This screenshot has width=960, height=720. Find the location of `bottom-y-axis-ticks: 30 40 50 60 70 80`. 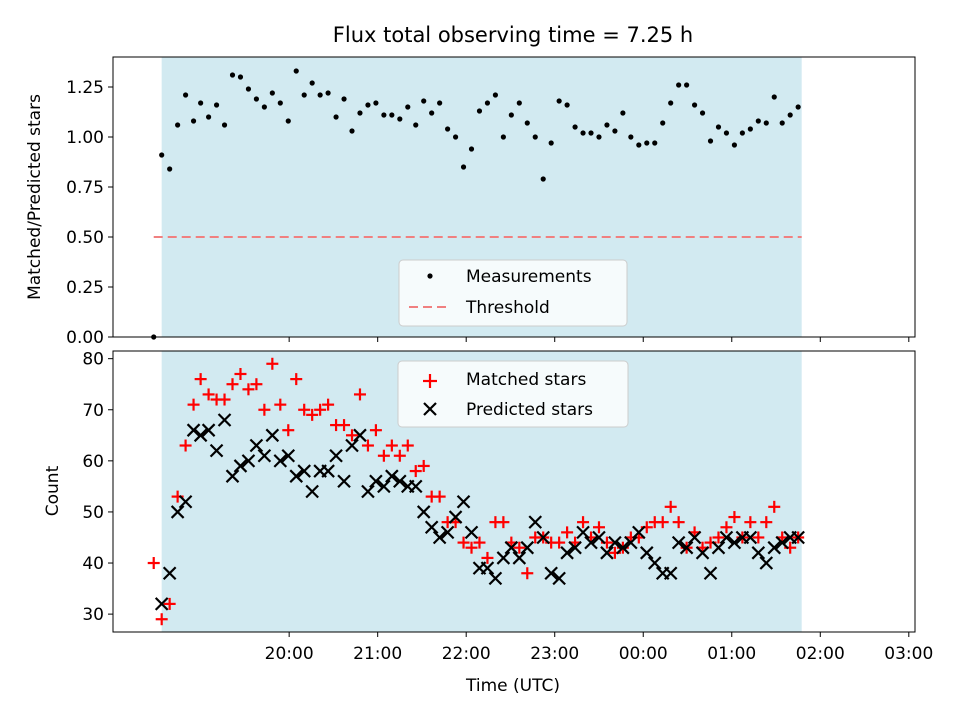

bottom-y-axis-ticks: 30 40 50 60 70 80 is located at coordinates (97, 487).